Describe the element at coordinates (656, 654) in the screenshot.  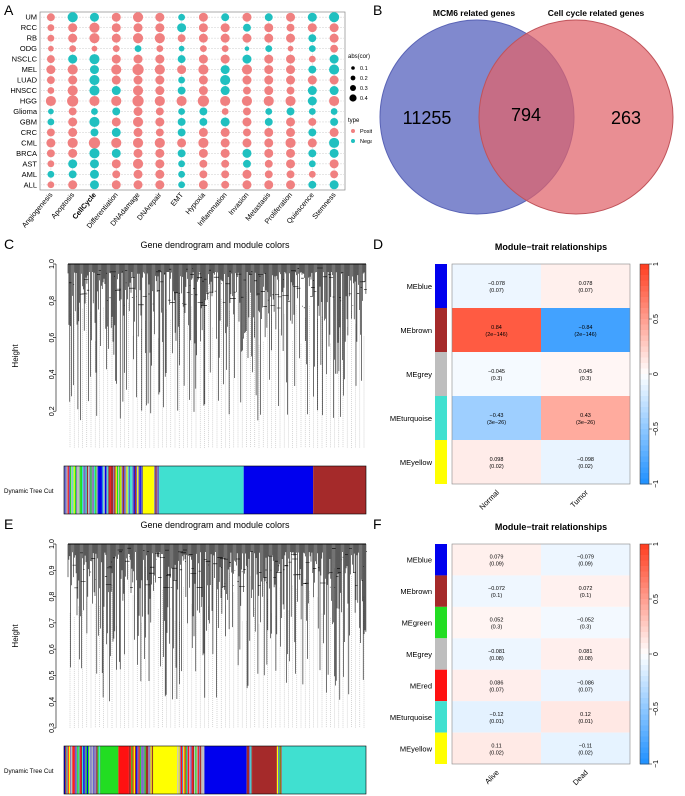
I see `legend-tick-label: 0` at that location.